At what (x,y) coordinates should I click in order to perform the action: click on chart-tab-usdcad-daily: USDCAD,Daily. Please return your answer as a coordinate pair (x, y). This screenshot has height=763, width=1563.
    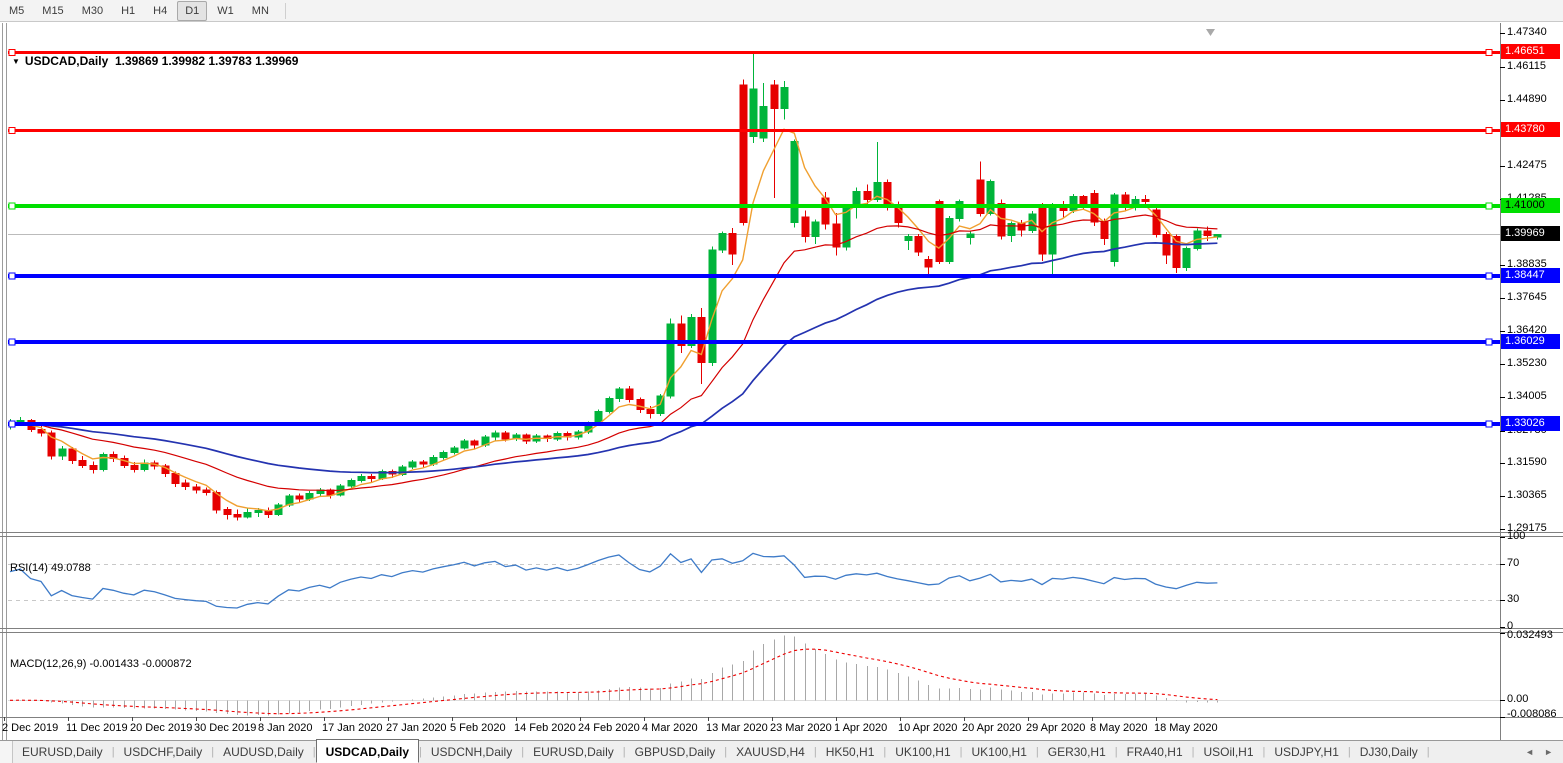
    Looking at the image, I should click on (367, 750).